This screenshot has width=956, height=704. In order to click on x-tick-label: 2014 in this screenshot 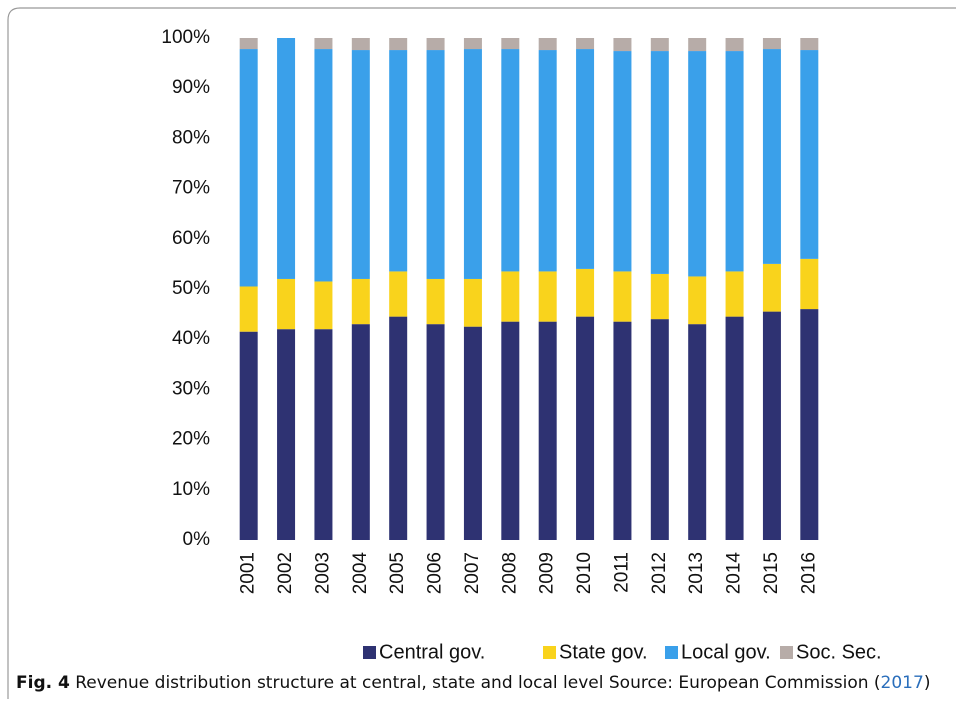, I will do `click(734, 573)`.